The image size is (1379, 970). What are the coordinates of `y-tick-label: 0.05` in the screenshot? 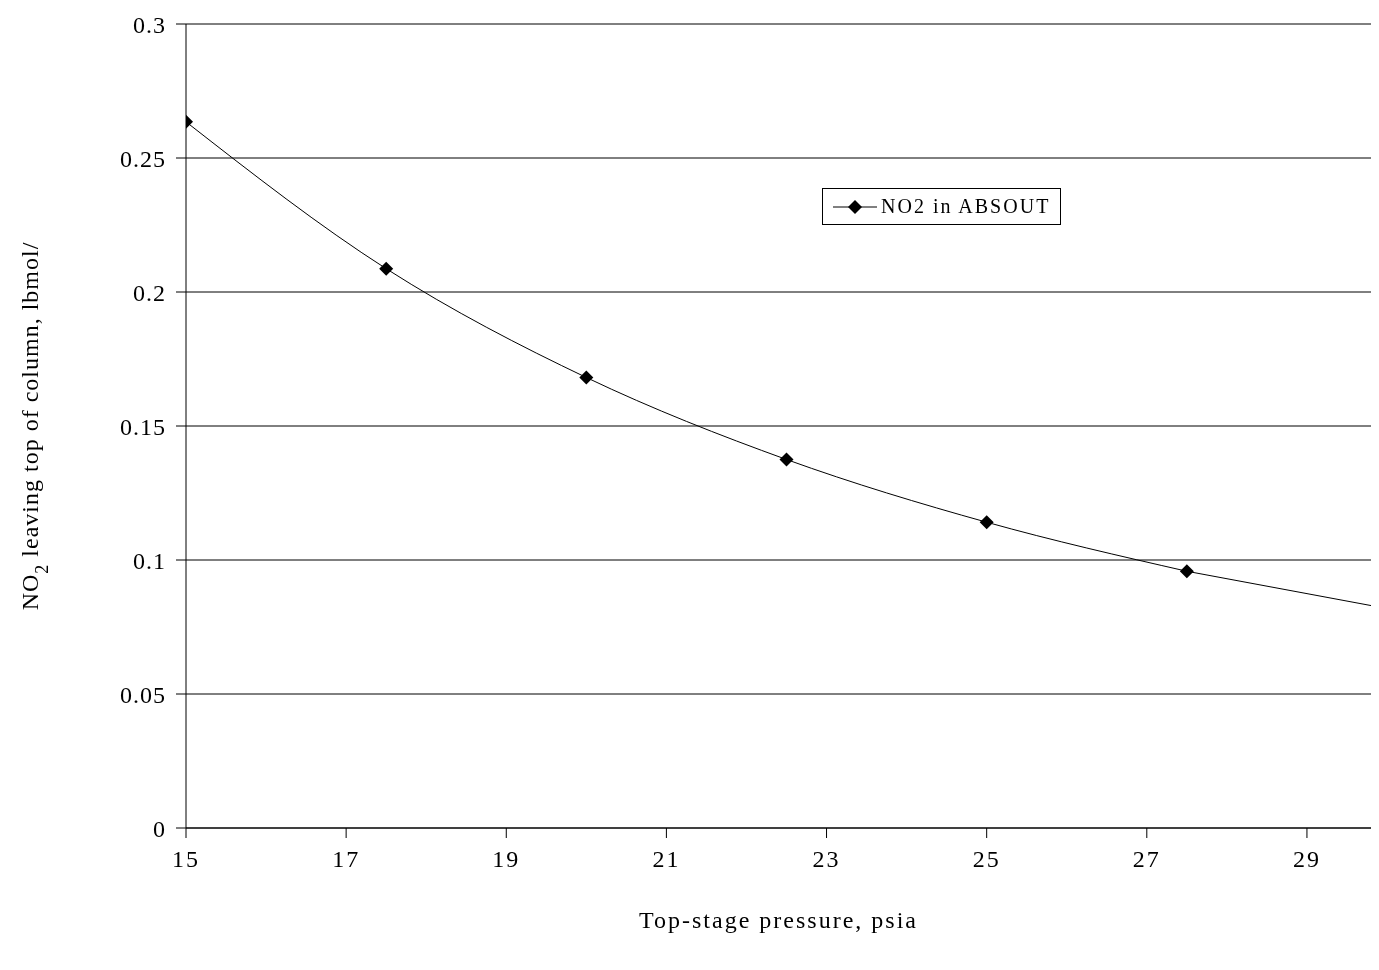 It's located at (143, 694).